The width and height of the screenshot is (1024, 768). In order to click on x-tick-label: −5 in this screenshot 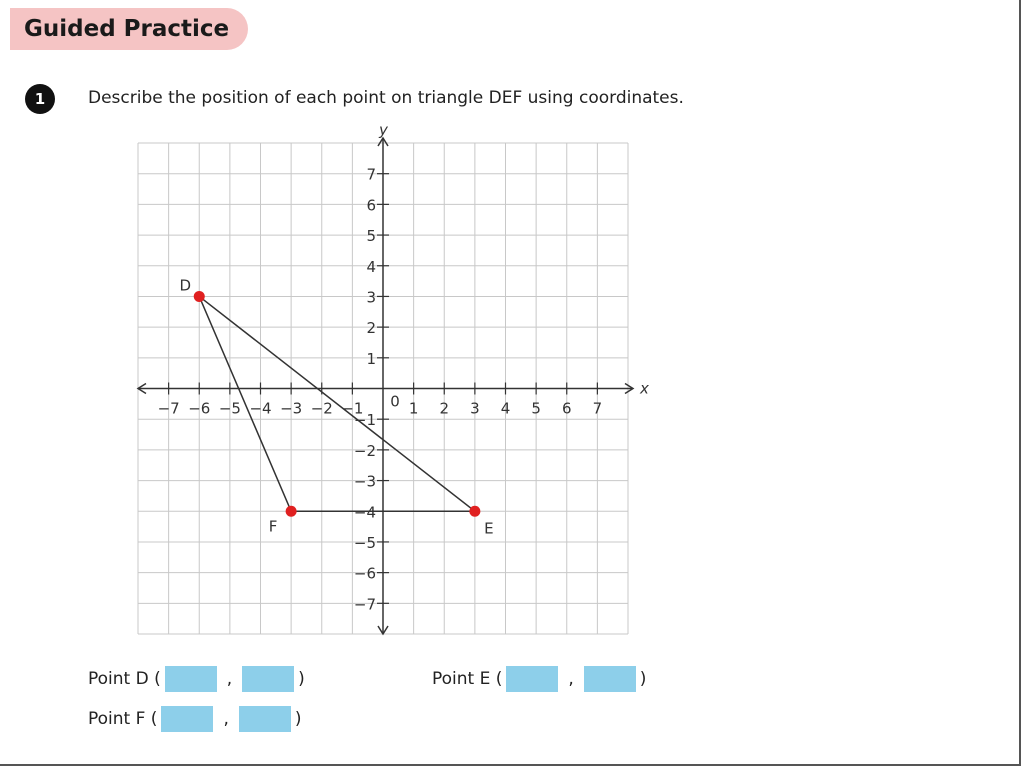, I will do `click(230, 409)`.